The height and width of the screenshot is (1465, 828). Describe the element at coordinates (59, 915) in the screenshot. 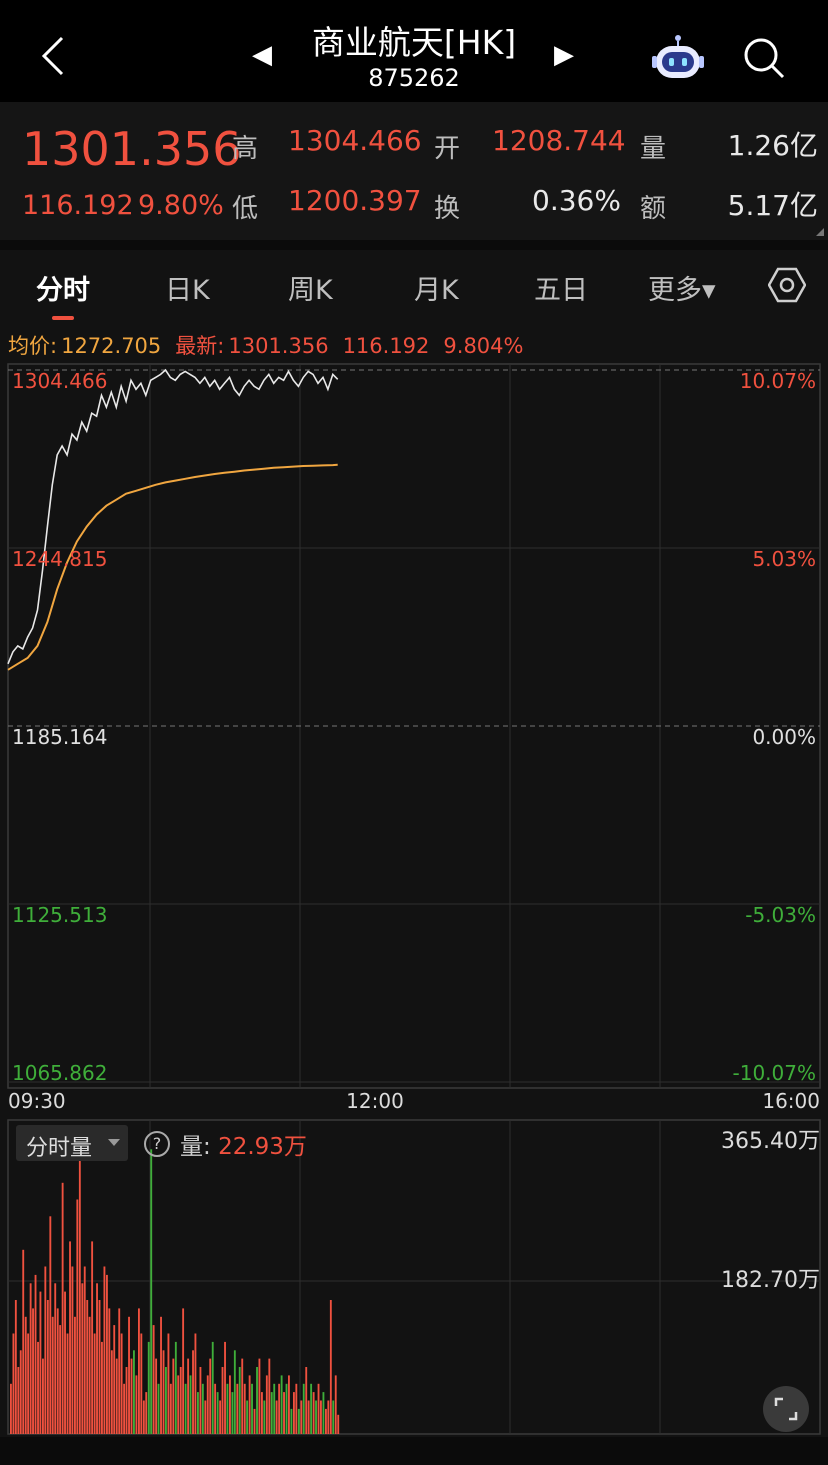

I see `y-tick-label: 1125.513` at that location.